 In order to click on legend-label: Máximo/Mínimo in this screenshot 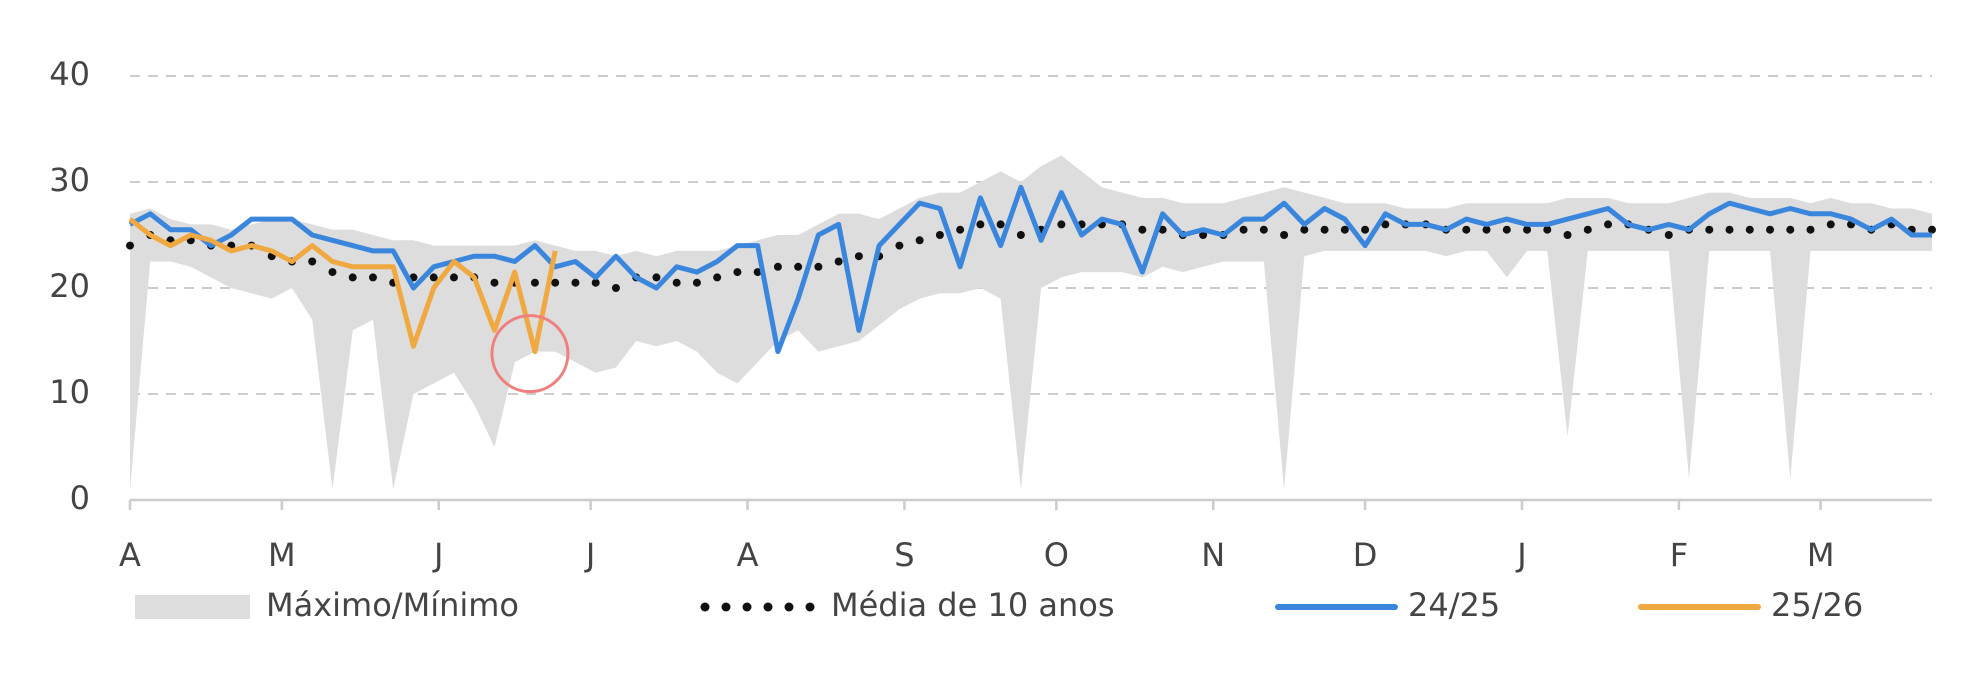, I will do `click(392, 605)`.